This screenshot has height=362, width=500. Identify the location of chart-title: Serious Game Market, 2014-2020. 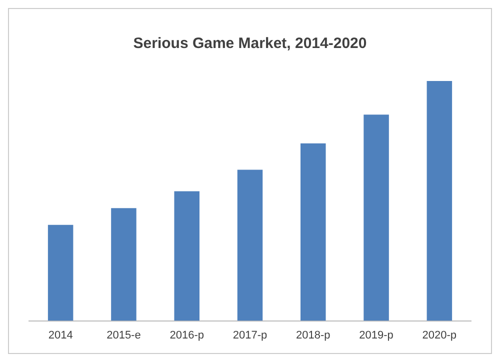
(250, 43).